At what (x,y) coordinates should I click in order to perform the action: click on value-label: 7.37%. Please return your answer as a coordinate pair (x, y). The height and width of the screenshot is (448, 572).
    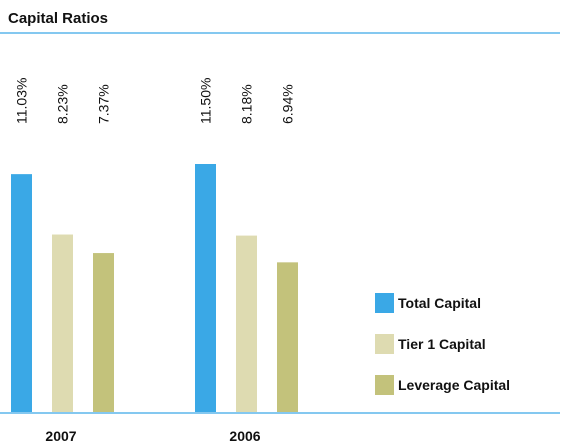
    Looking at the image, I should click on (104, 104).